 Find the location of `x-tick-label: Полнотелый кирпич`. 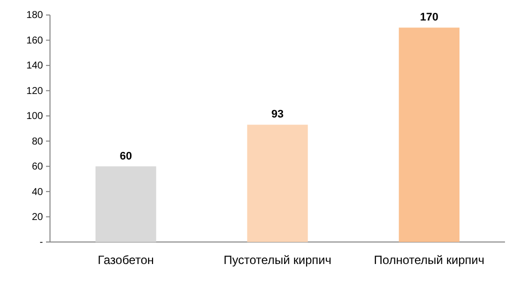

x-tick-label: Полнотелый кирпич is located at coordinates (429, 260).